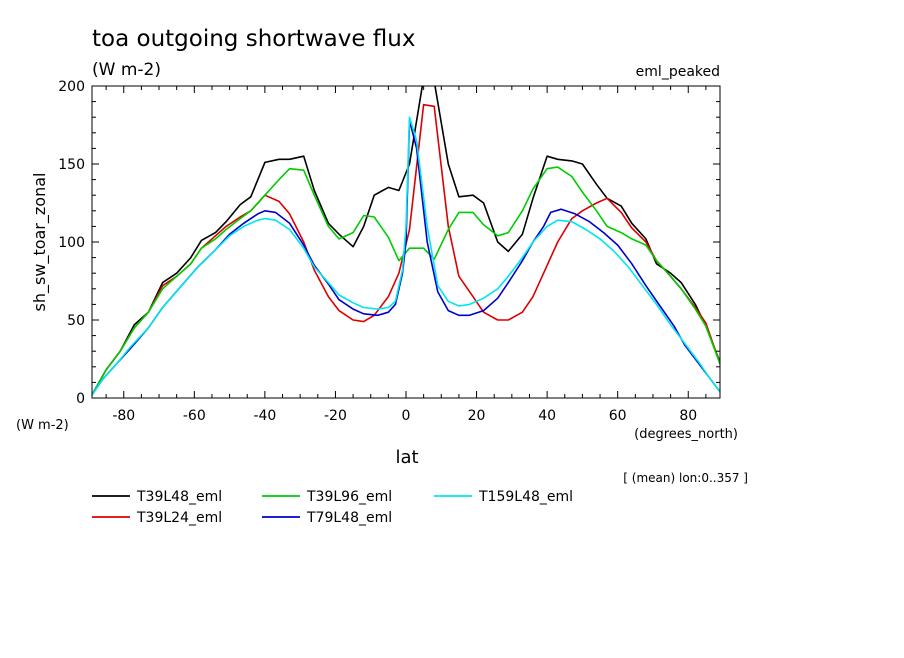  Describe the element at coordinates (71, 165) in the screenshot. I see `y-tick-label: 150` at that location.